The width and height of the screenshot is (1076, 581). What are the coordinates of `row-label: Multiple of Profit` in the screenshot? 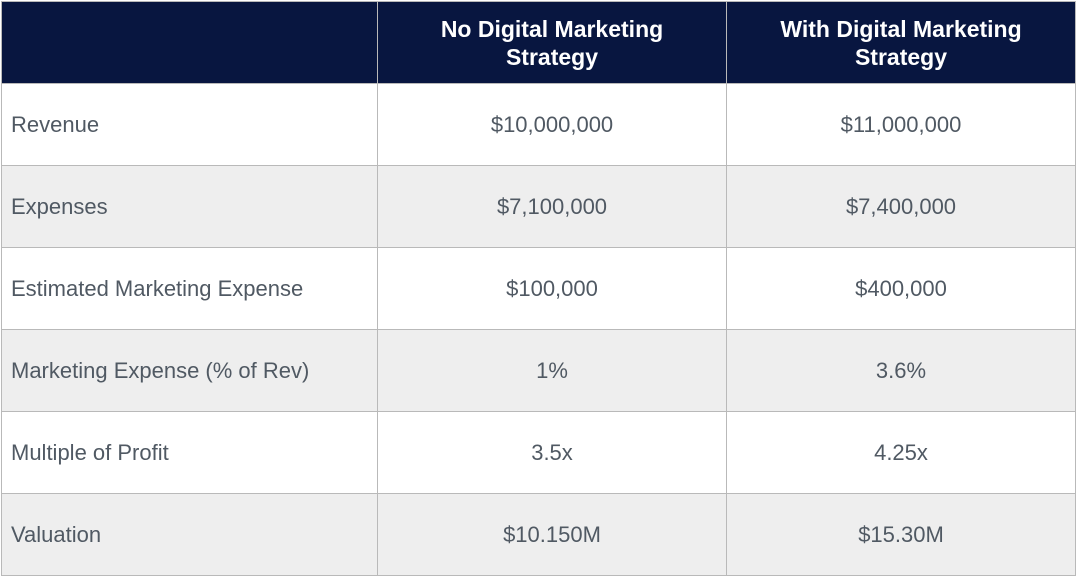 It's located at (189, 452).